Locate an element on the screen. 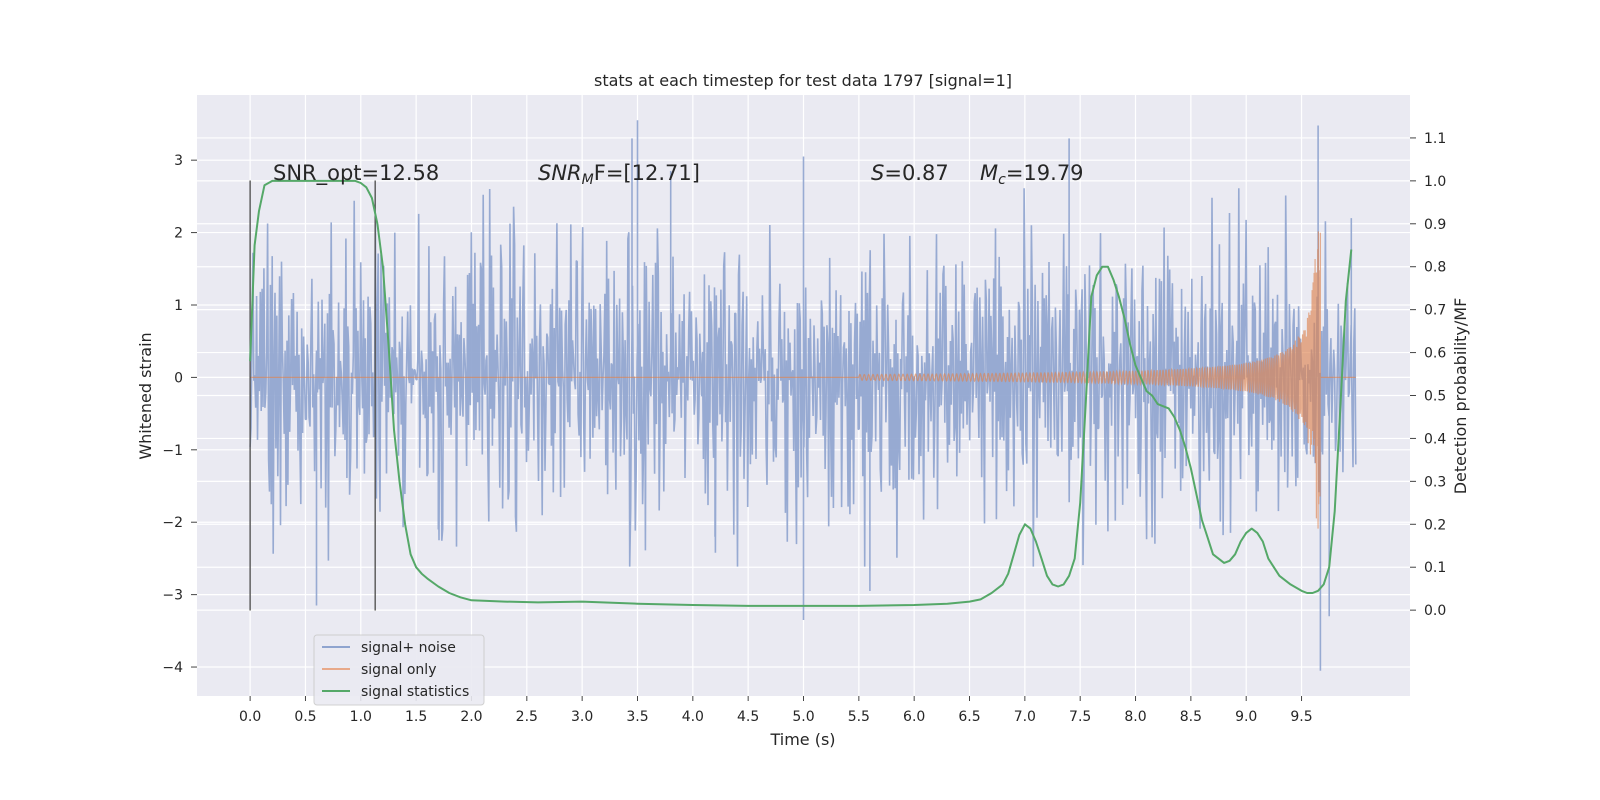  legend-label-signal-only: signal only is located at coordinates (398, 670).